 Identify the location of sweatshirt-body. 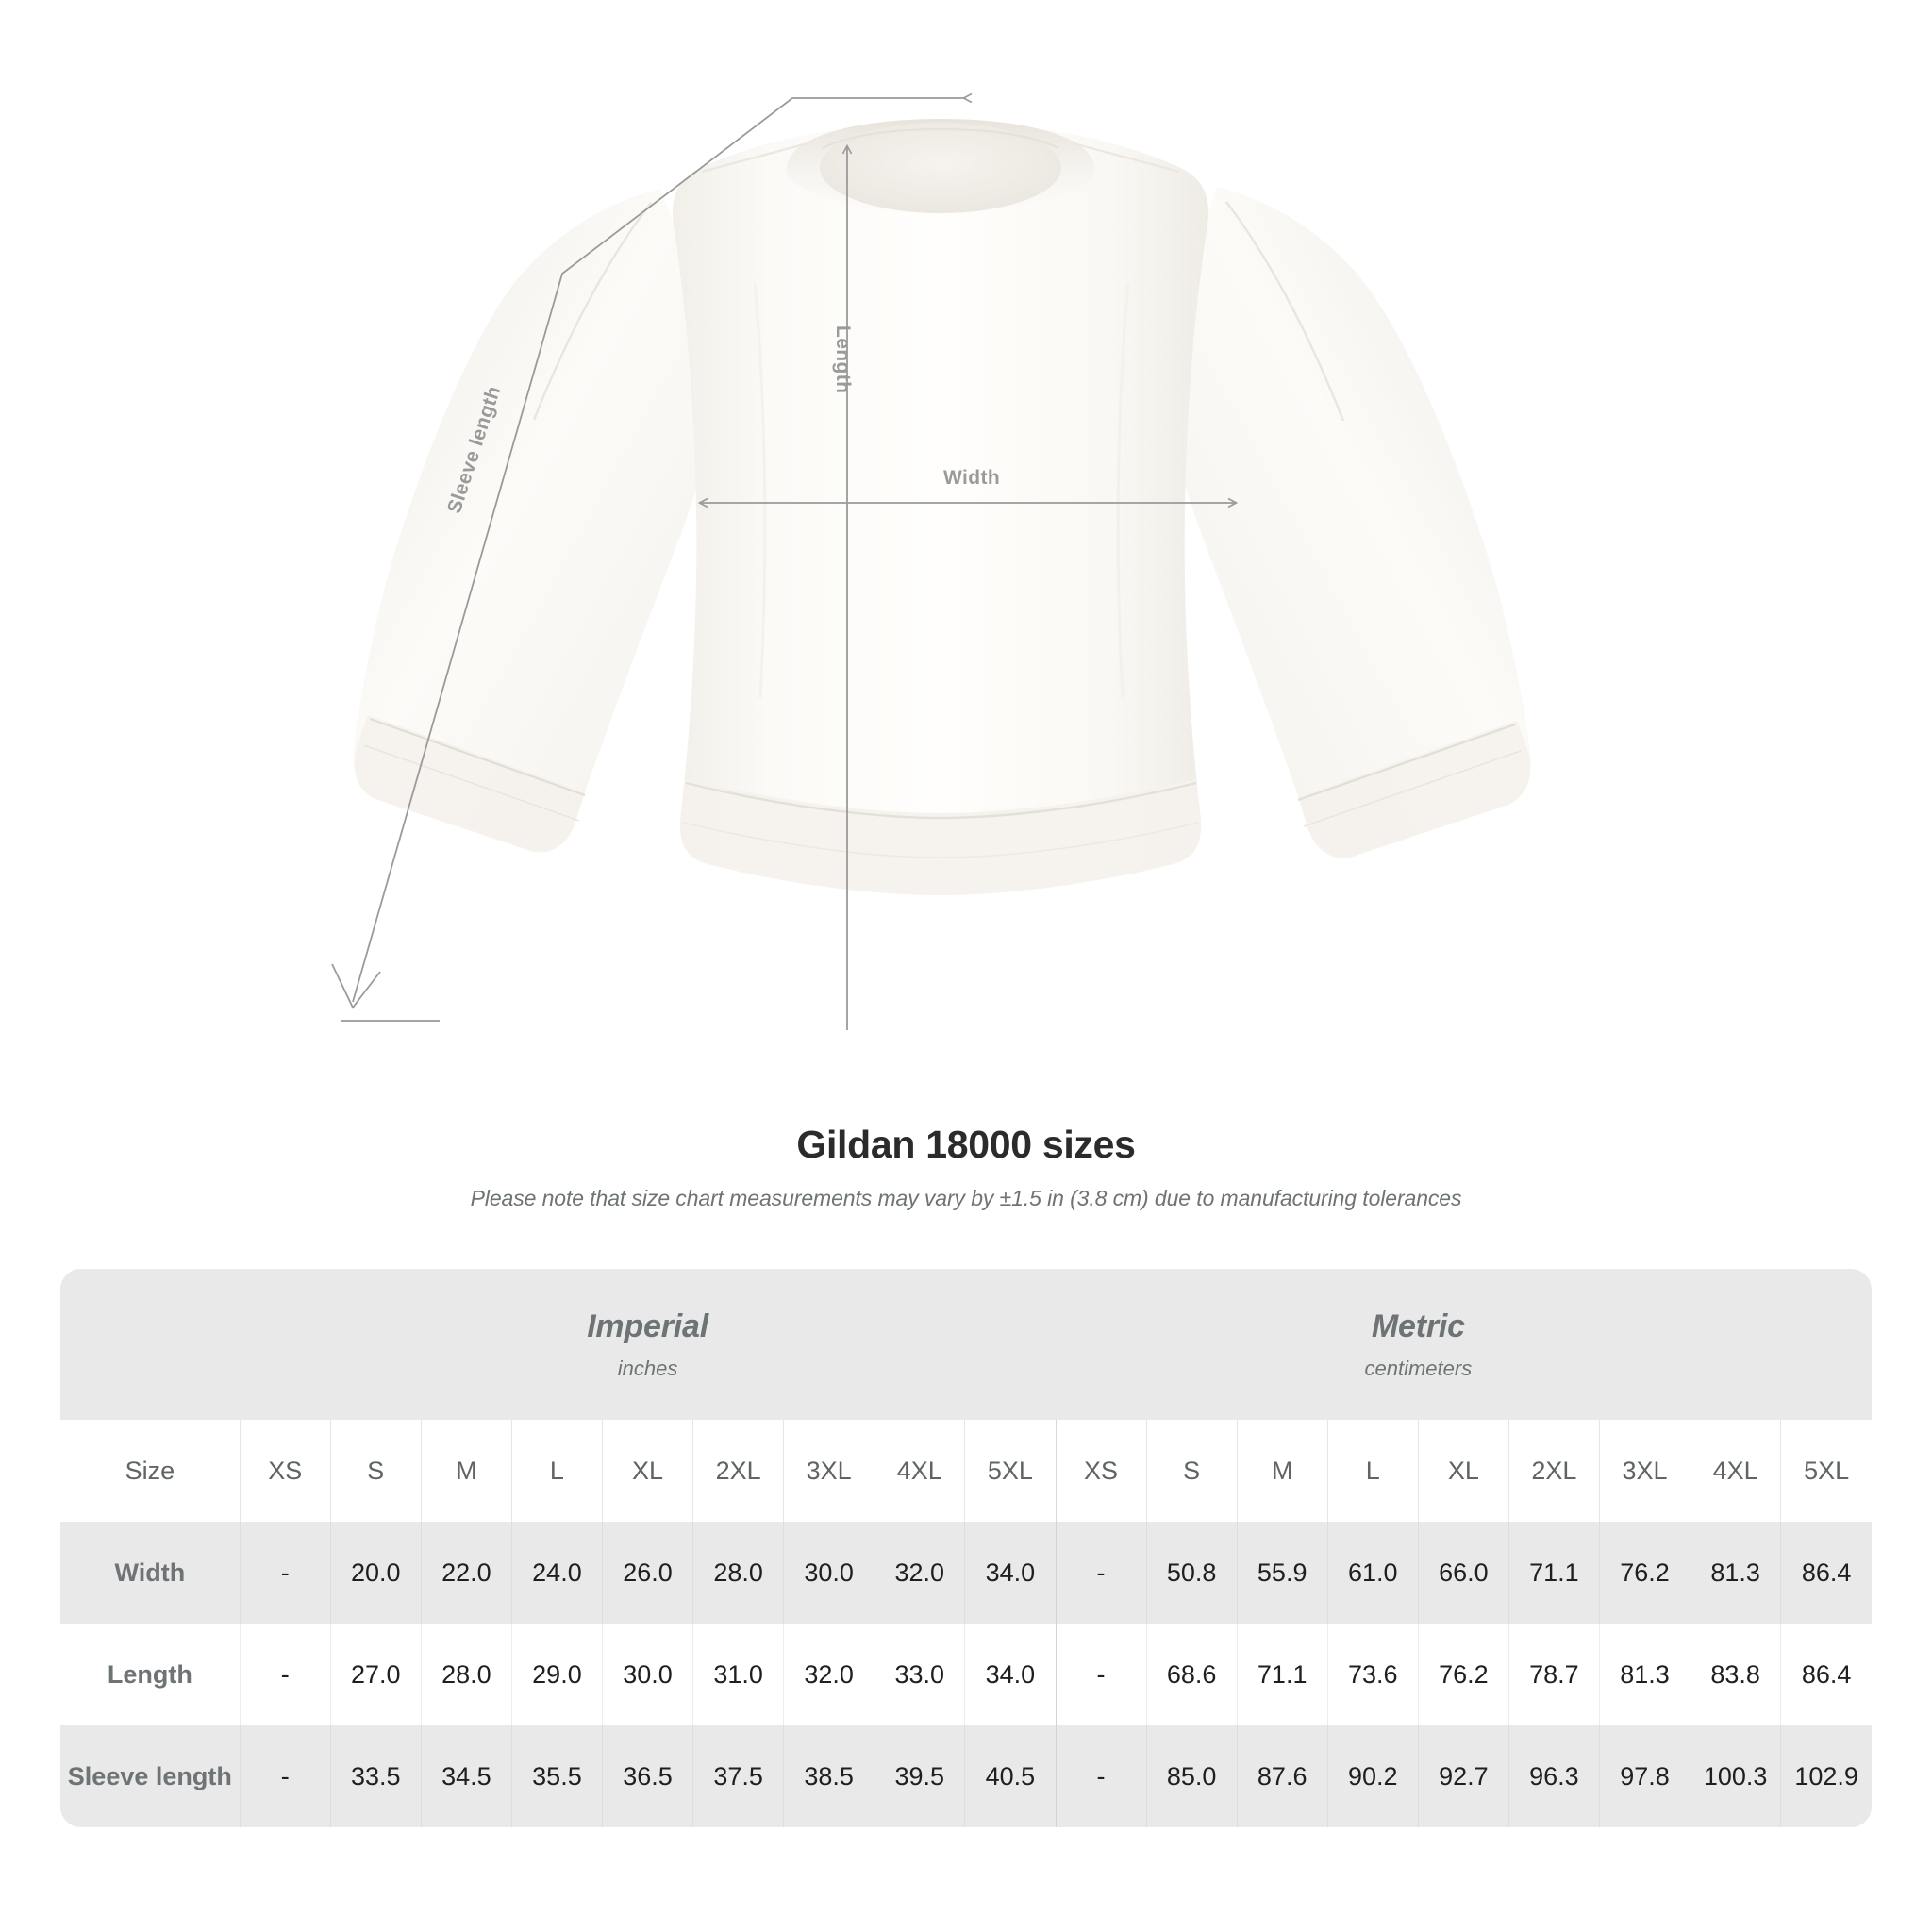
(941, 507).